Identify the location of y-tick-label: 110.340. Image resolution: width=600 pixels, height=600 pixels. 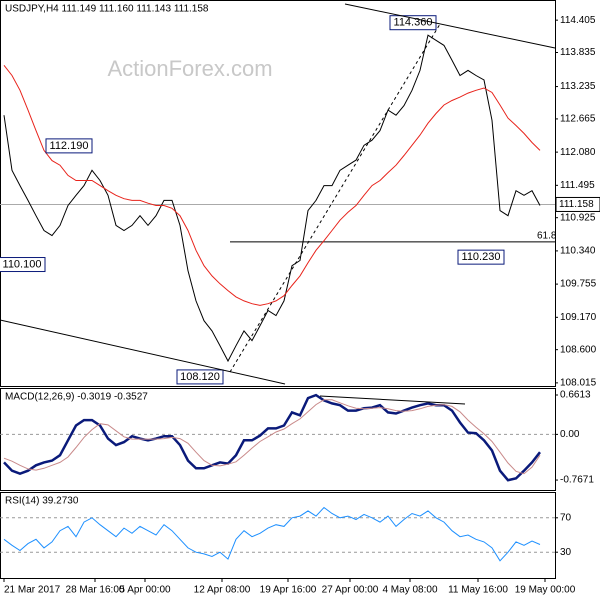
(578, 251).